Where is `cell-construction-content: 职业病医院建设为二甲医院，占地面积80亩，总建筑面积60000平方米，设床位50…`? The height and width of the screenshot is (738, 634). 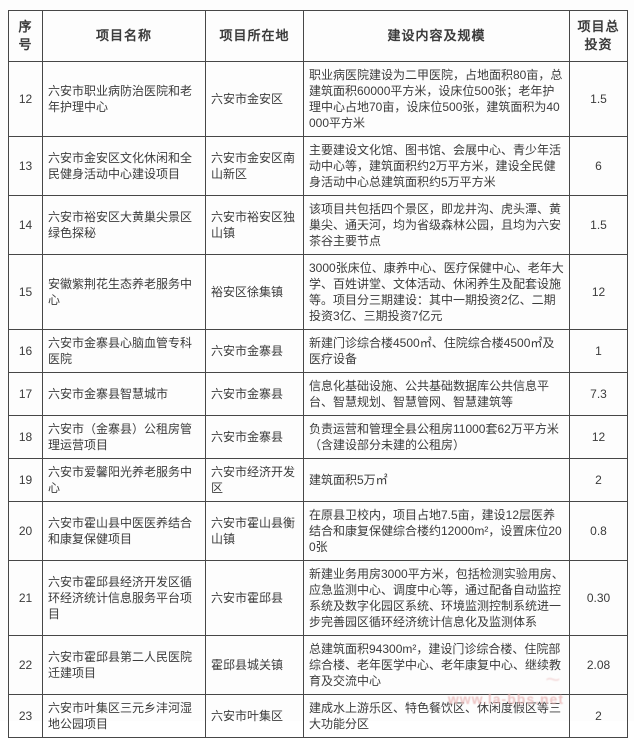 cell-construction-content: 职业病医院建设为二甲医院，占地面积80亩，总建筑面积60000平方米，设床位50… is located at coordinates (436, 99).